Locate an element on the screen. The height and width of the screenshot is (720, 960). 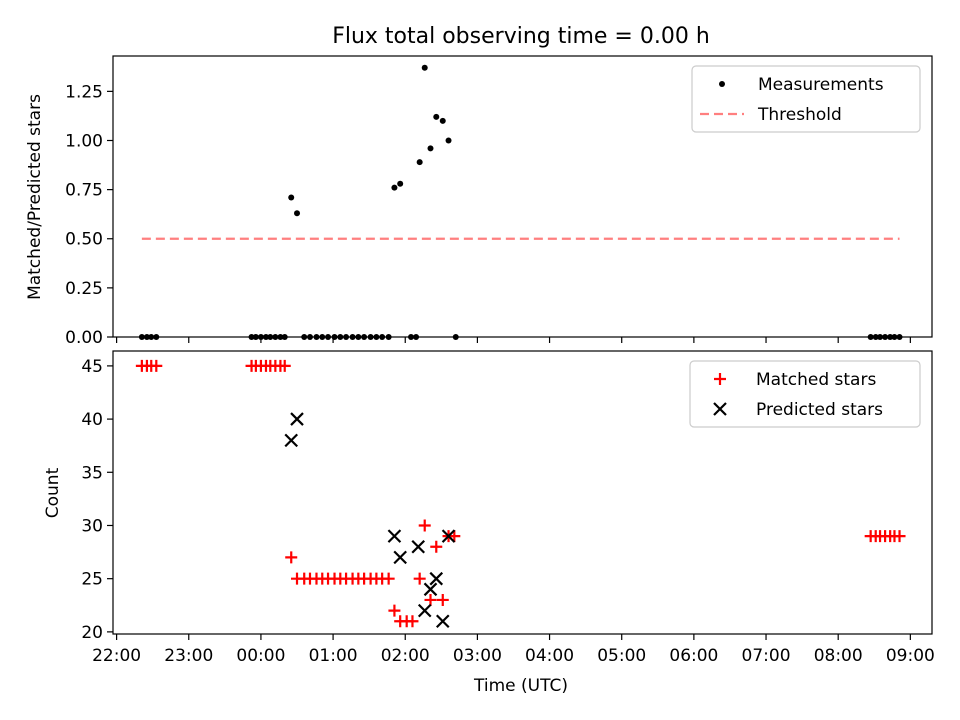
y-tick-label: 25 is located at coordinates (92, 580).